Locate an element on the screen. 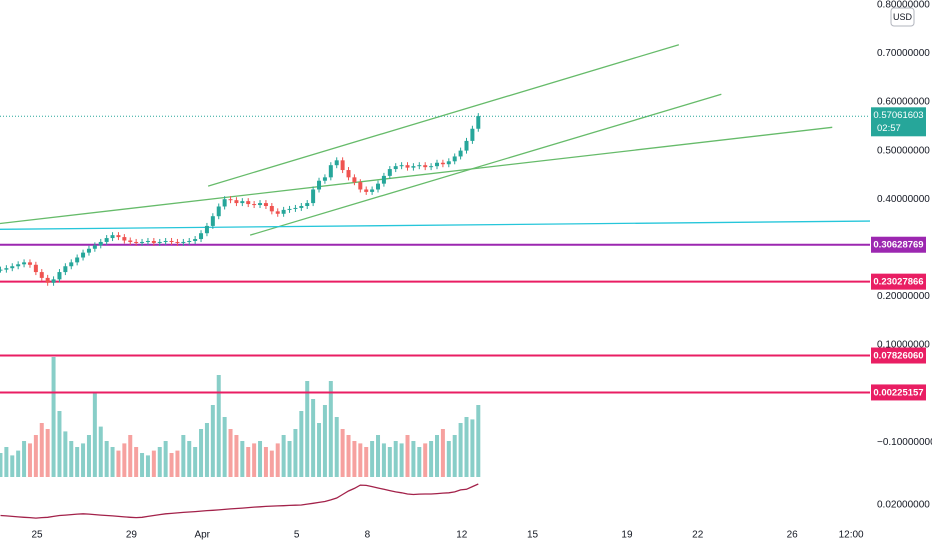 The image size is (932, 555). level-label: 0.30628769 is located at coordinates (898, 245).